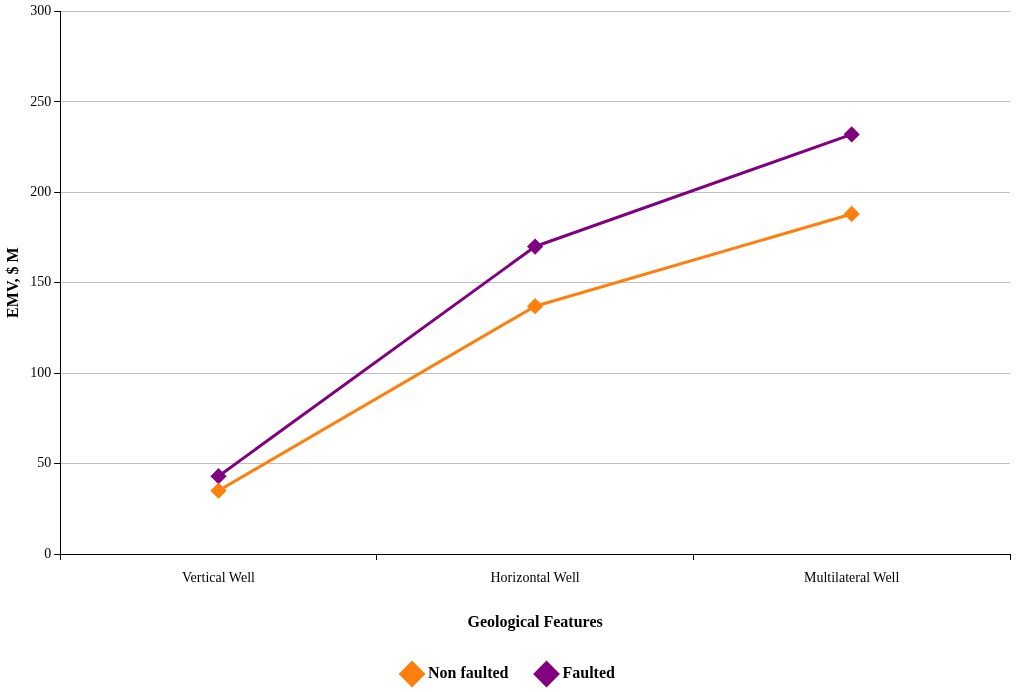 This screenshot has height=692, width=1019. What do you see at coordinates (44, 463) in the screenshot?
I see `y-tick-label: 50` at bounding box center [44, 463].